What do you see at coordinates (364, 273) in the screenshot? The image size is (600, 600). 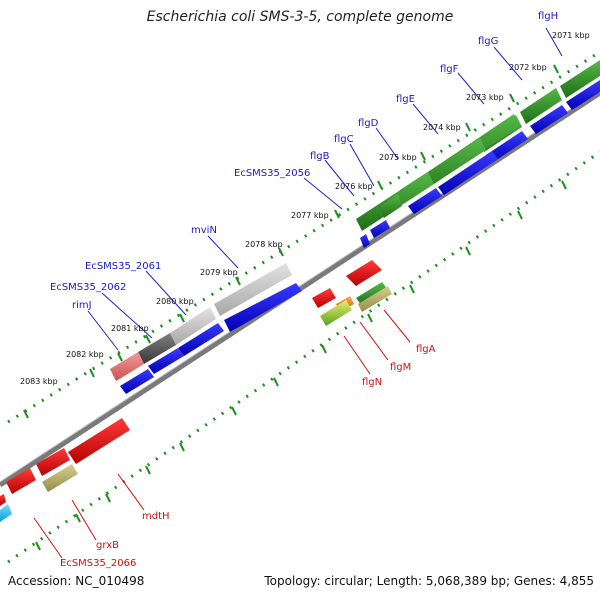 I see `gene-flgA-block` at bounding box center [364, 273].